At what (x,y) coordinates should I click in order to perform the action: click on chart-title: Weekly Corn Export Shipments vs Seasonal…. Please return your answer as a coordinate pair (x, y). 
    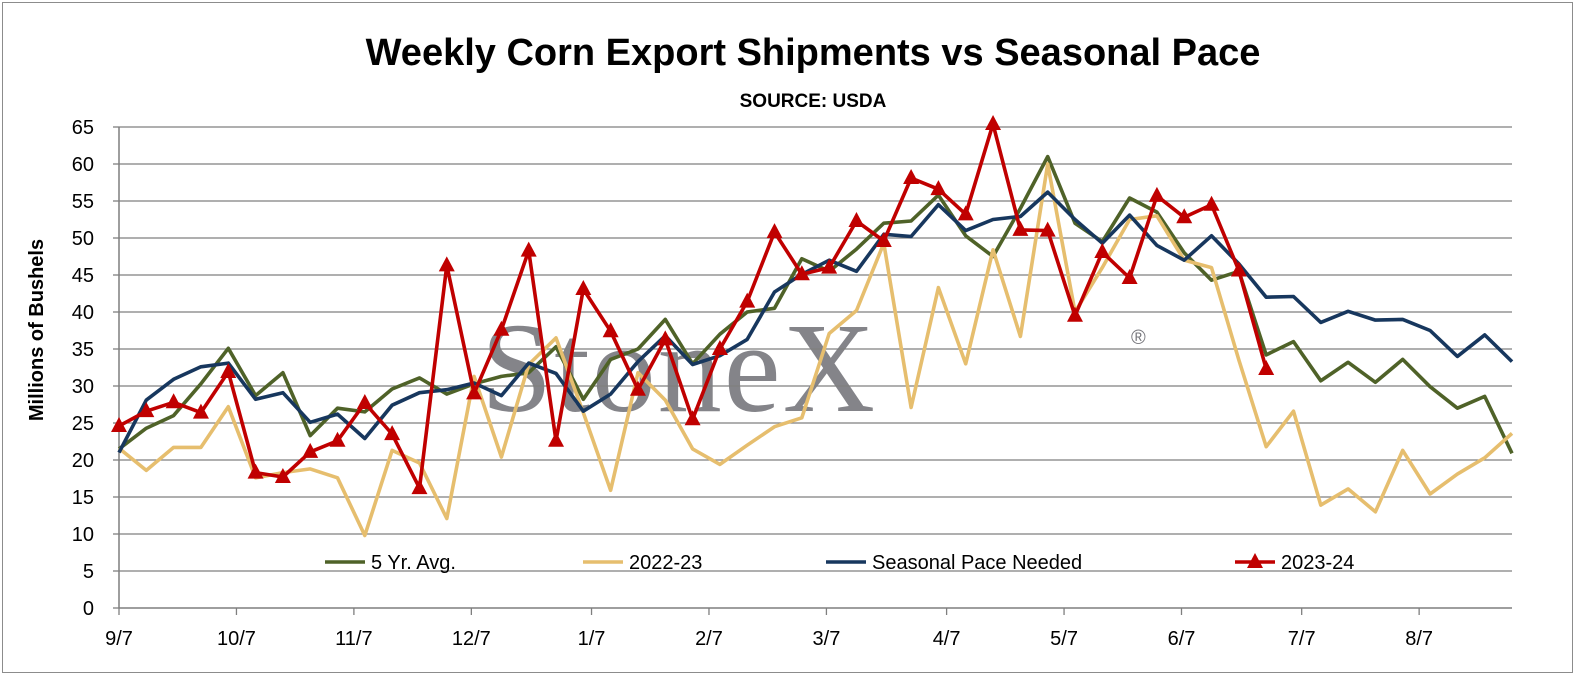
    Looking at the image, I should click on (813, 53).